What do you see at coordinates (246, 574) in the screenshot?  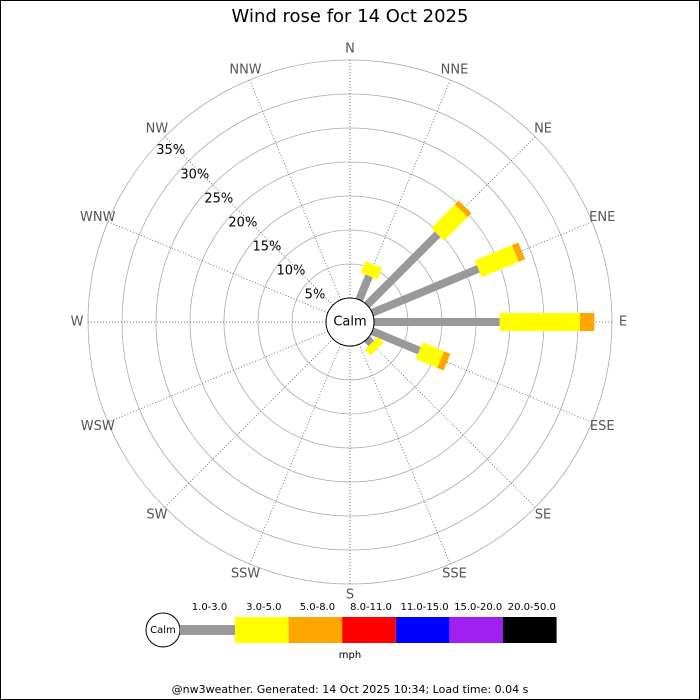 I see `direction-label: SSW` at bounding box center [246, 574].